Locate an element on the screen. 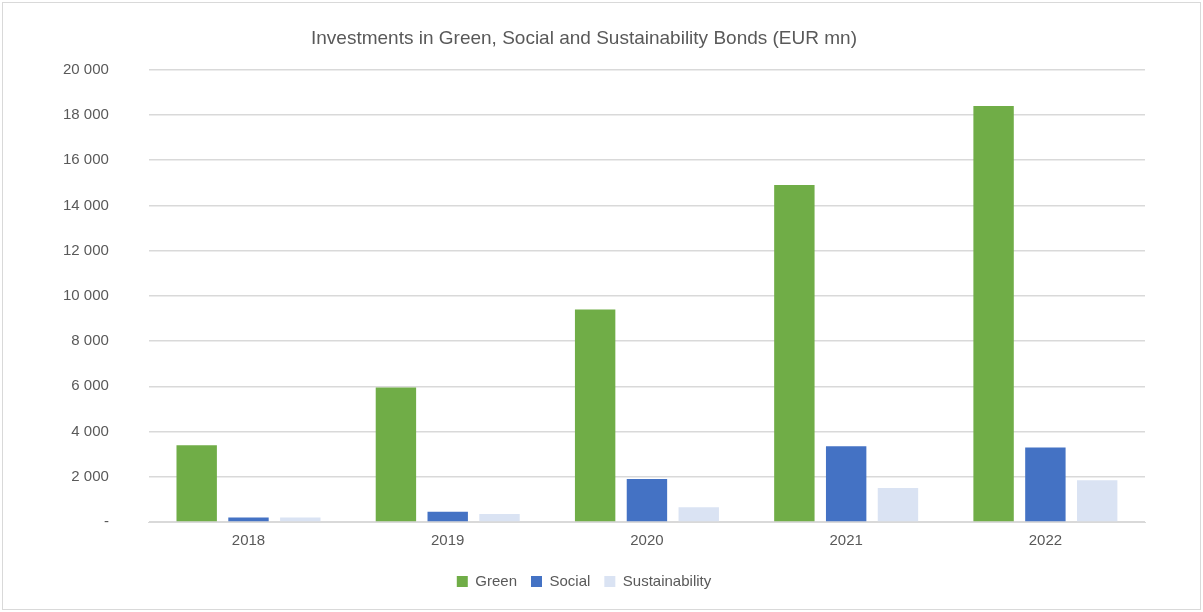 This screenshot has width=1203, height=612. y-tick-label: 8 000 is located at coordinates (90, 340).